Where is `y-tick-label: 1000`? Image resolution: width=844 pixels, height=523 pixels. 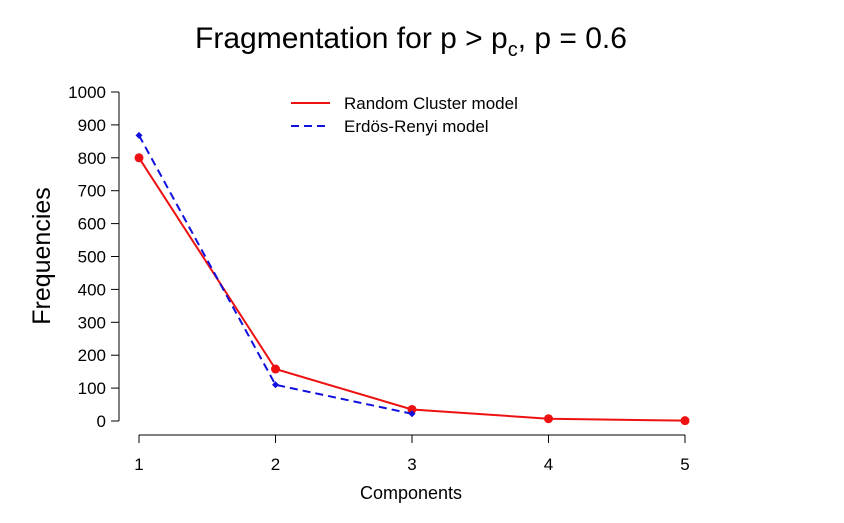
y-tick-label: 1000 is located at coordinates (87, 92).